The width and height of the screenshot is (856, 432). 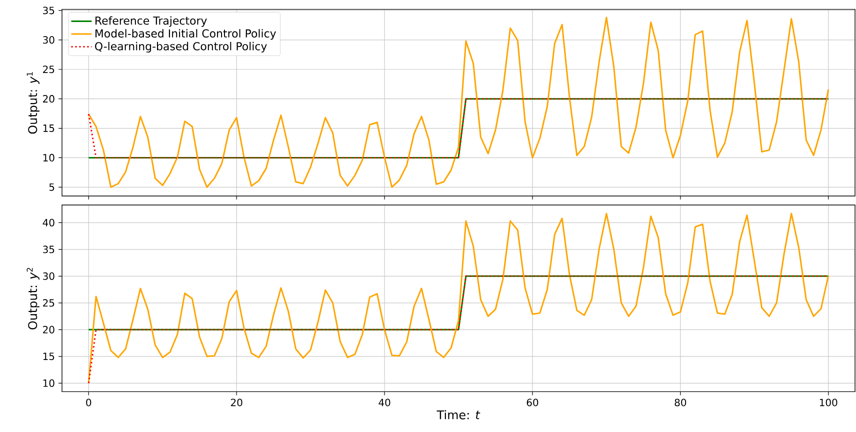 I want to click on x-tick-label: 100, so click(x=829, y=402).